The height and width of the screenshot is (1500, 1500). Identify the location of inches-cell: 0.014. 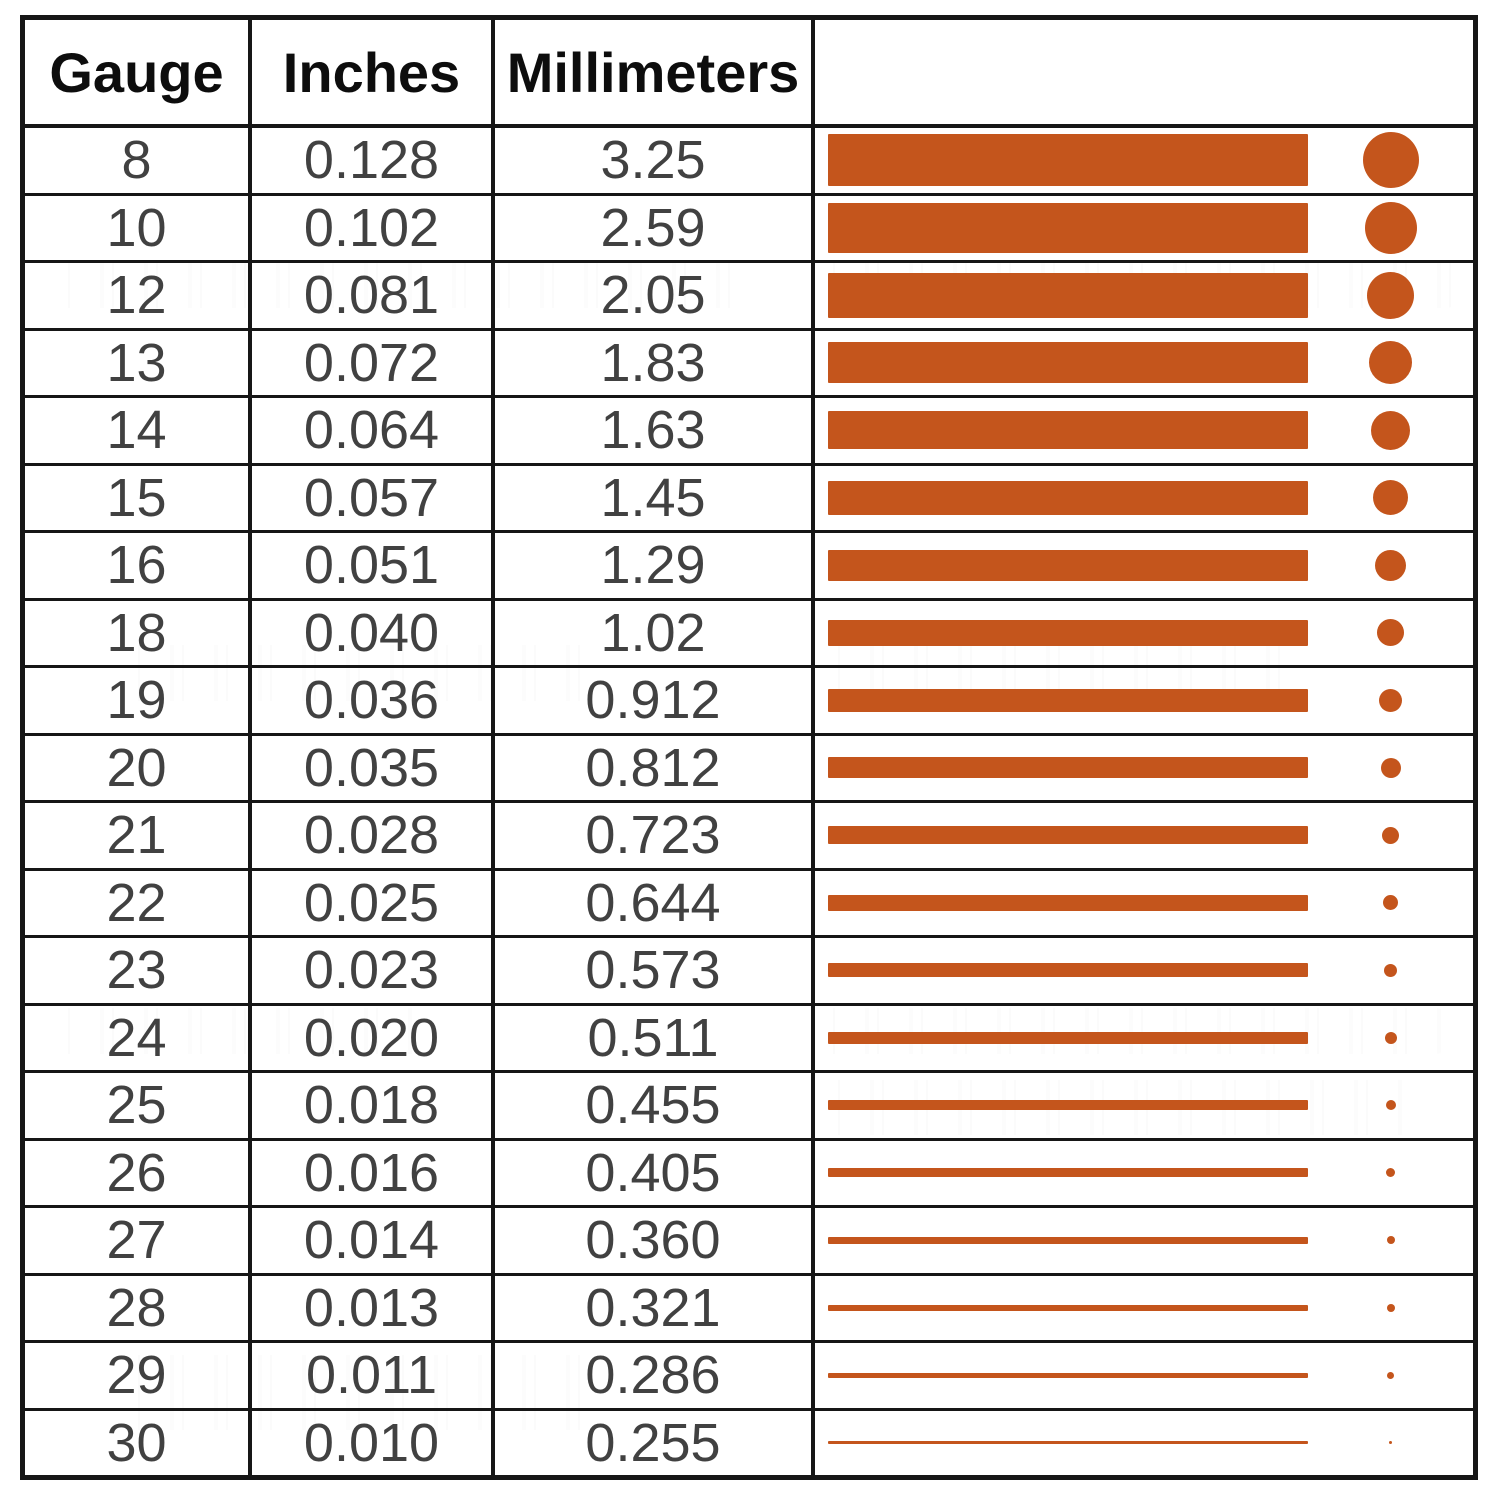
(373, 1240).